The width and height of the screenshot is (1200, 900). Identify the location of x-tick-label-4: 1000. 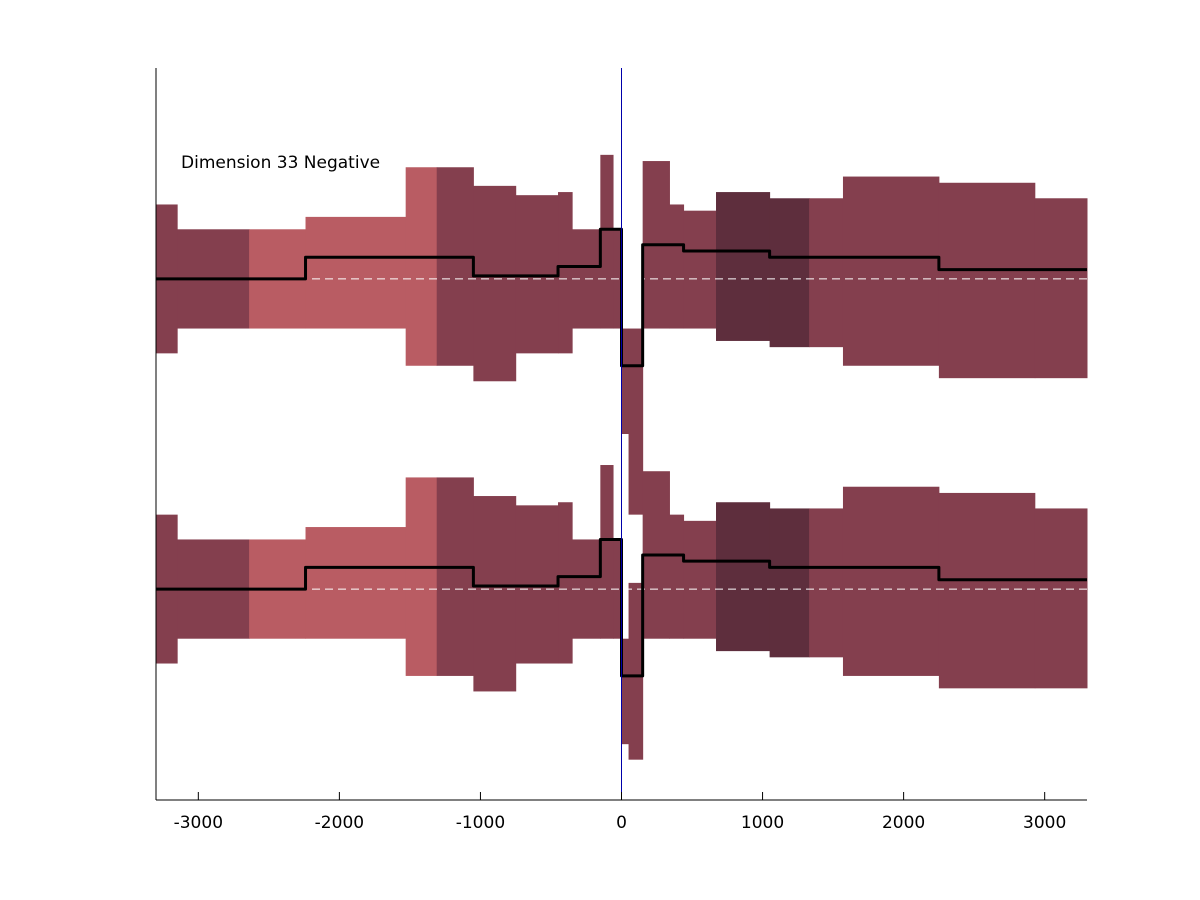
(762, 823).